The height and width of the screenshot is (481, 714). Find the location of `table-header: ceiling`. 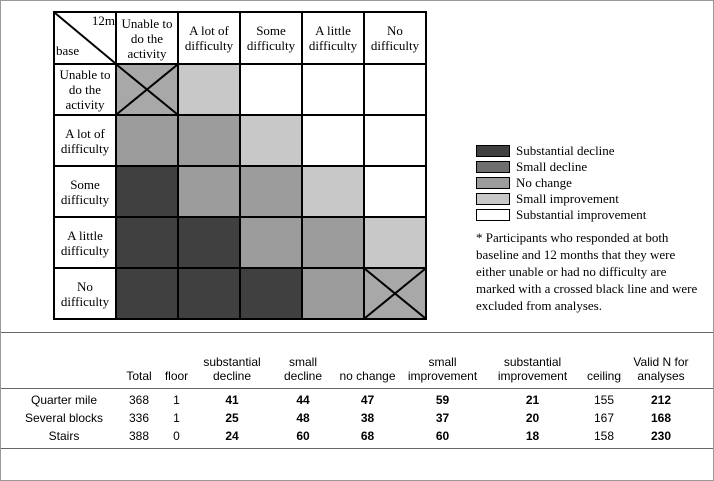

table-header: ceiling is located at coordinates (604, 376).